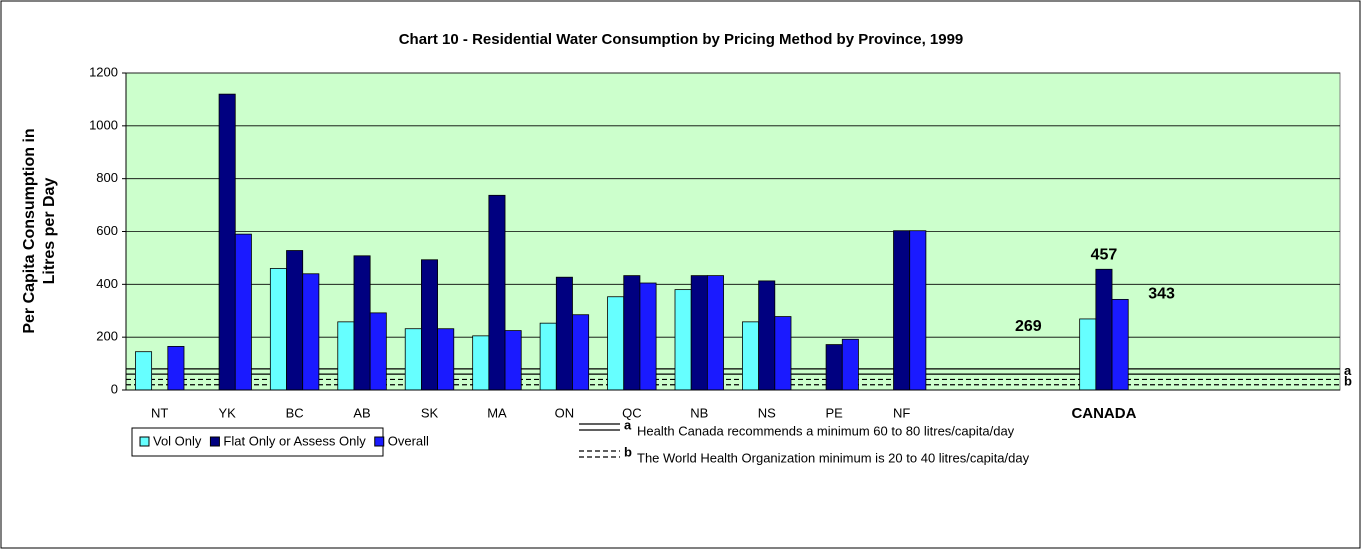 This screenshot has width=1362, height=550. I want to click on y-axis-label-line: Litres per Day, so click(49, 231).